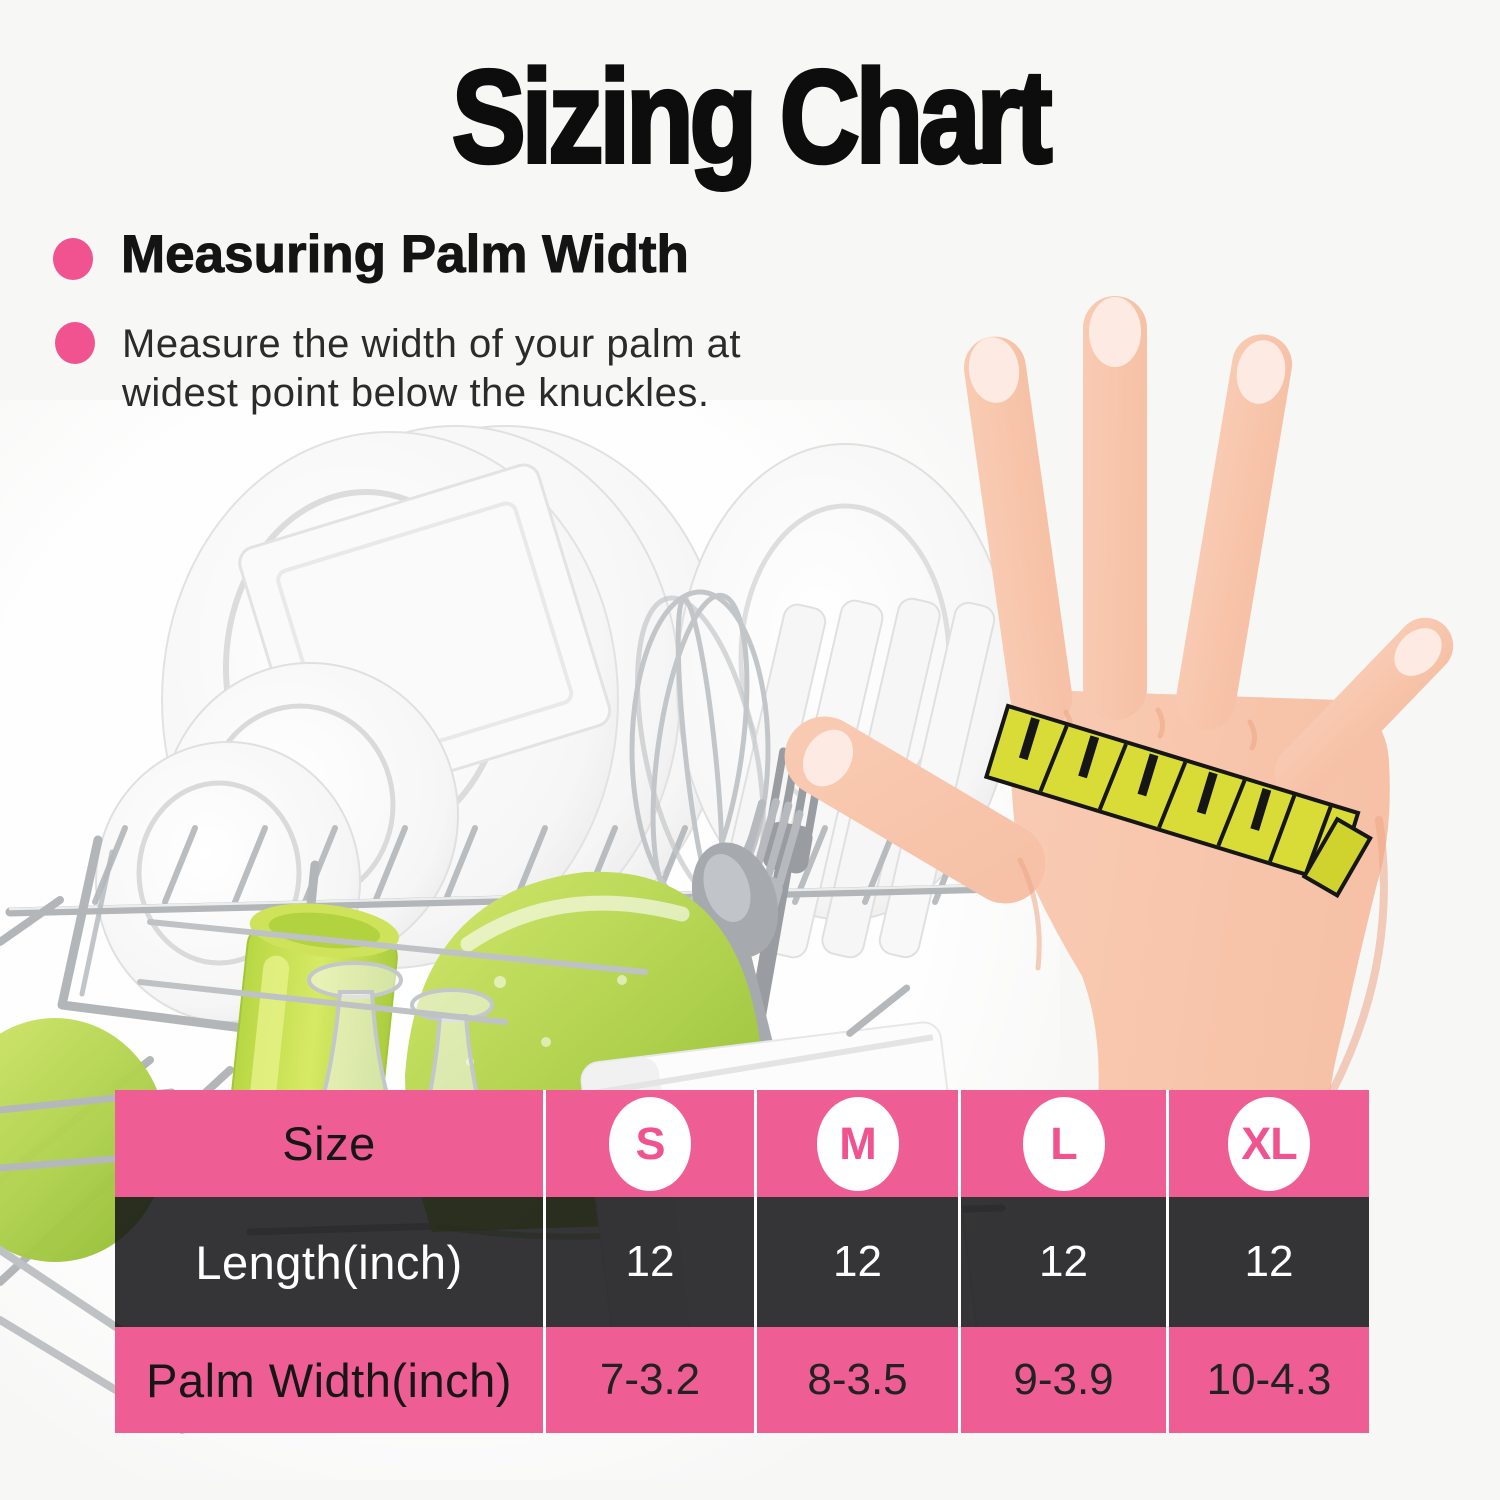 This screenshot has width=1500, height=1500. Describe the element at coordinates (1178, 801) in the screenshot. I see `measuring-tape` at that location.